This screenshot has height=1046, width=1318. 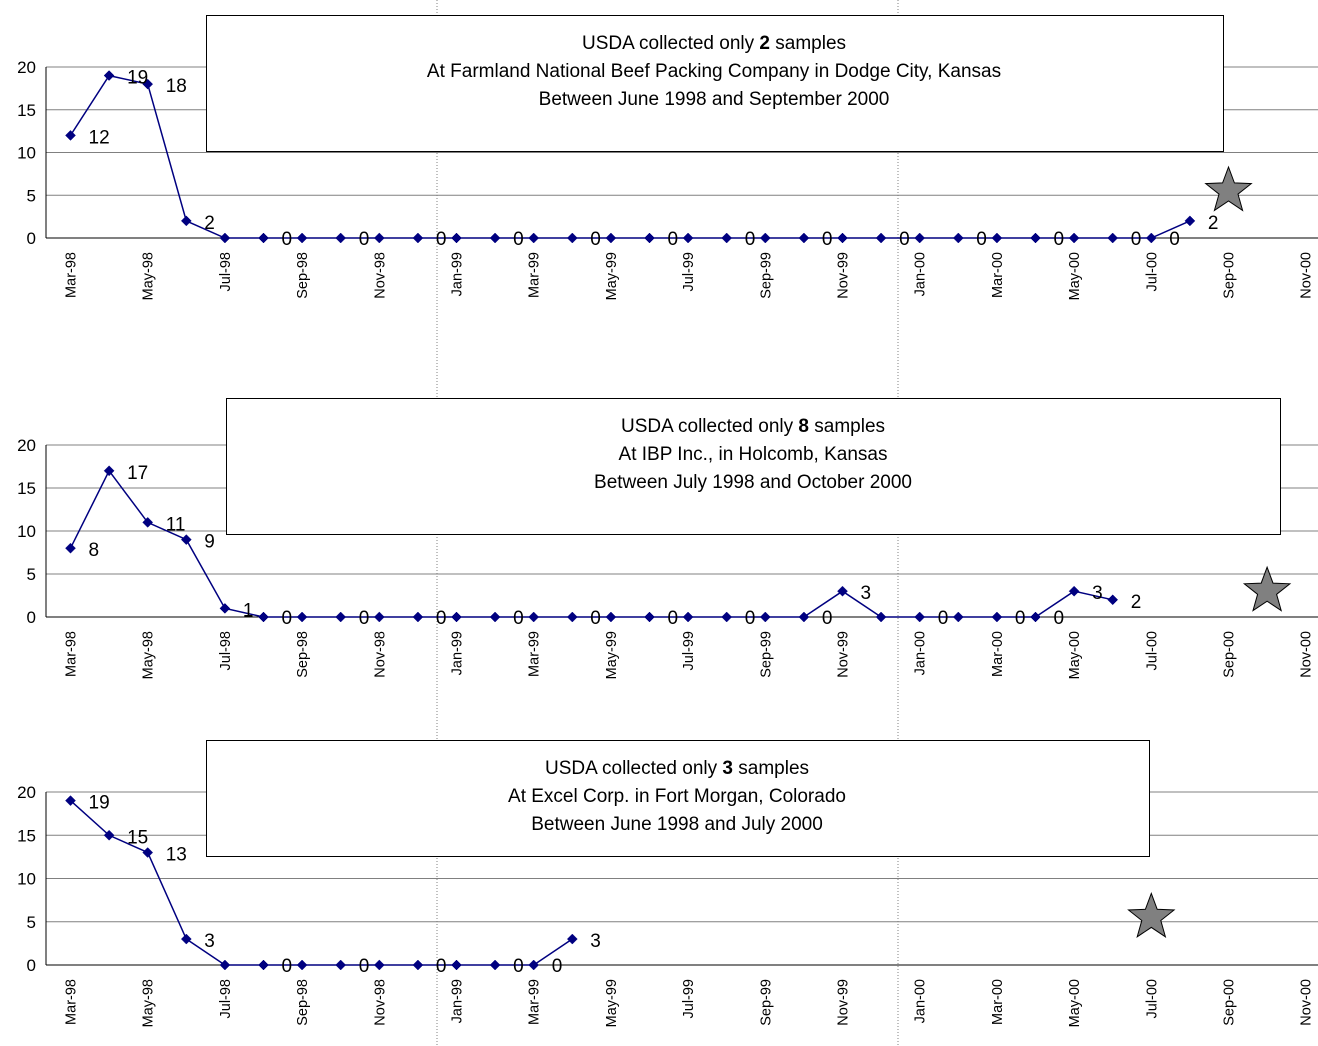 What do you see at coordinates (808, 43) in the screenshot?
I see `annotation-text: samples` at bounding box center [808, 43].